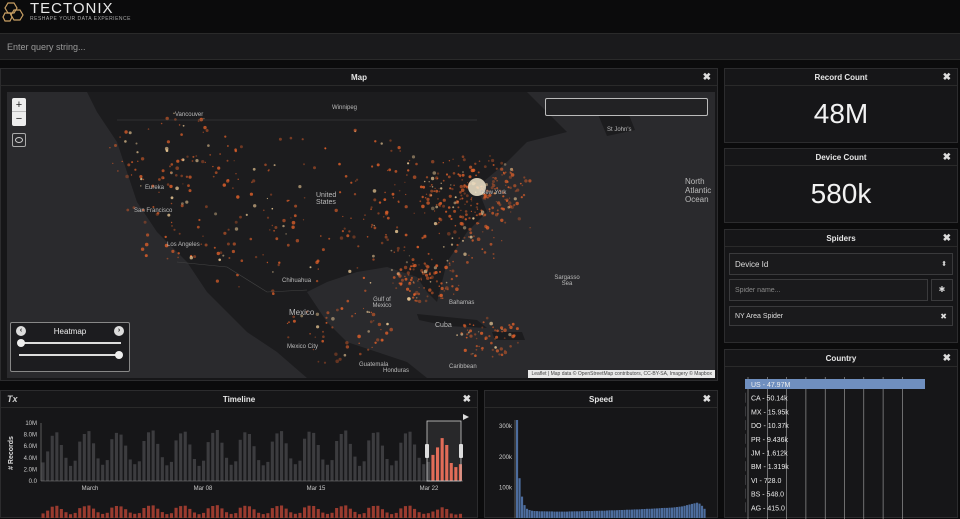 The width and height of the screenshot is (960, 519). What do you see at coordinates (480, 46) in the screenshot?
I see `query-input` at bounding box center [480, 46].